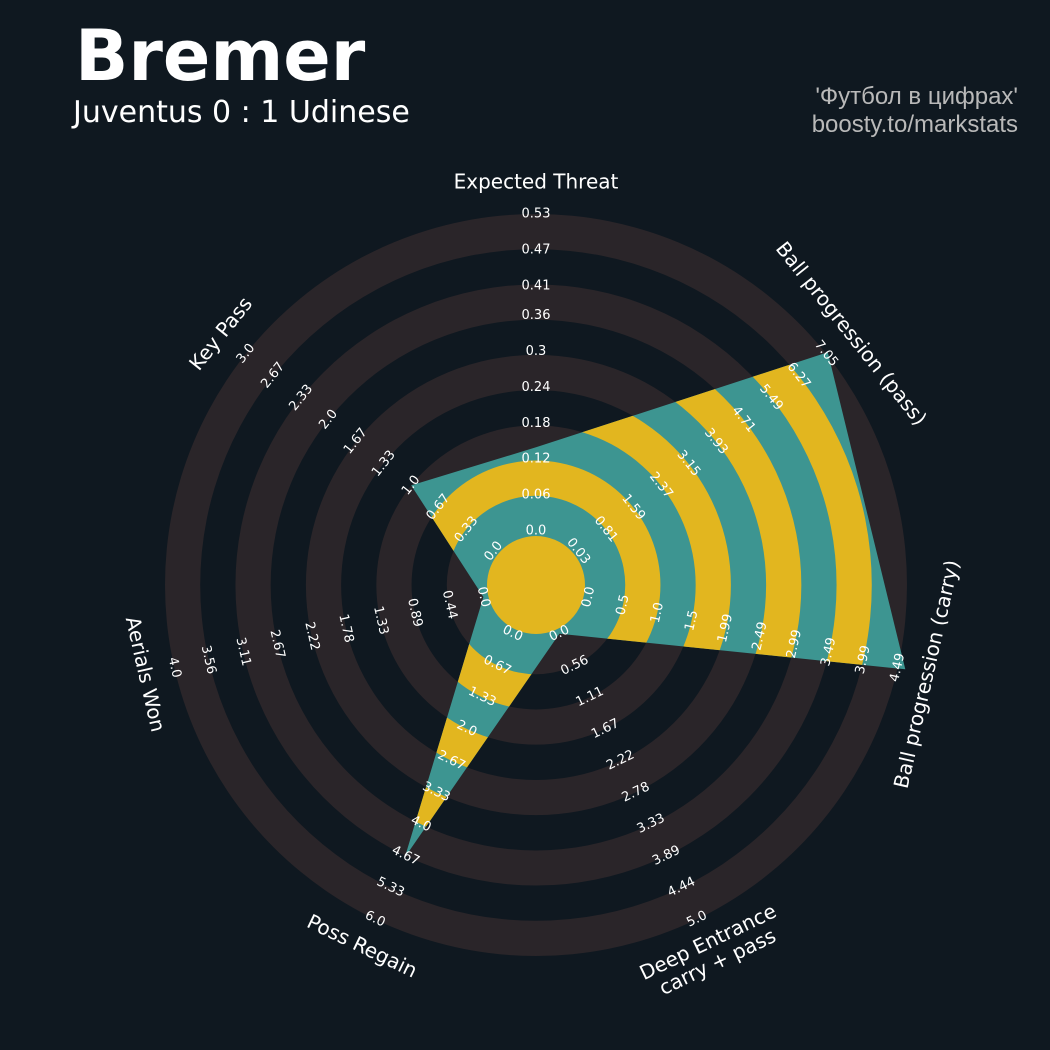  Describe the element at coordinates (536, 182) in the screenshot. I see `param-label: Expected Threat` at that location.